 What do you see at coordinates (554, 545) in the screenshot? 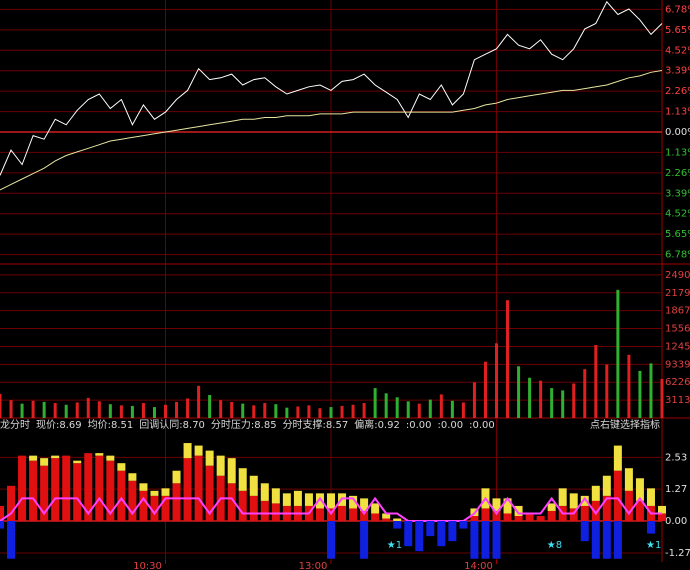
I see `signal-star: ★8` at bounding box center [554, 545].